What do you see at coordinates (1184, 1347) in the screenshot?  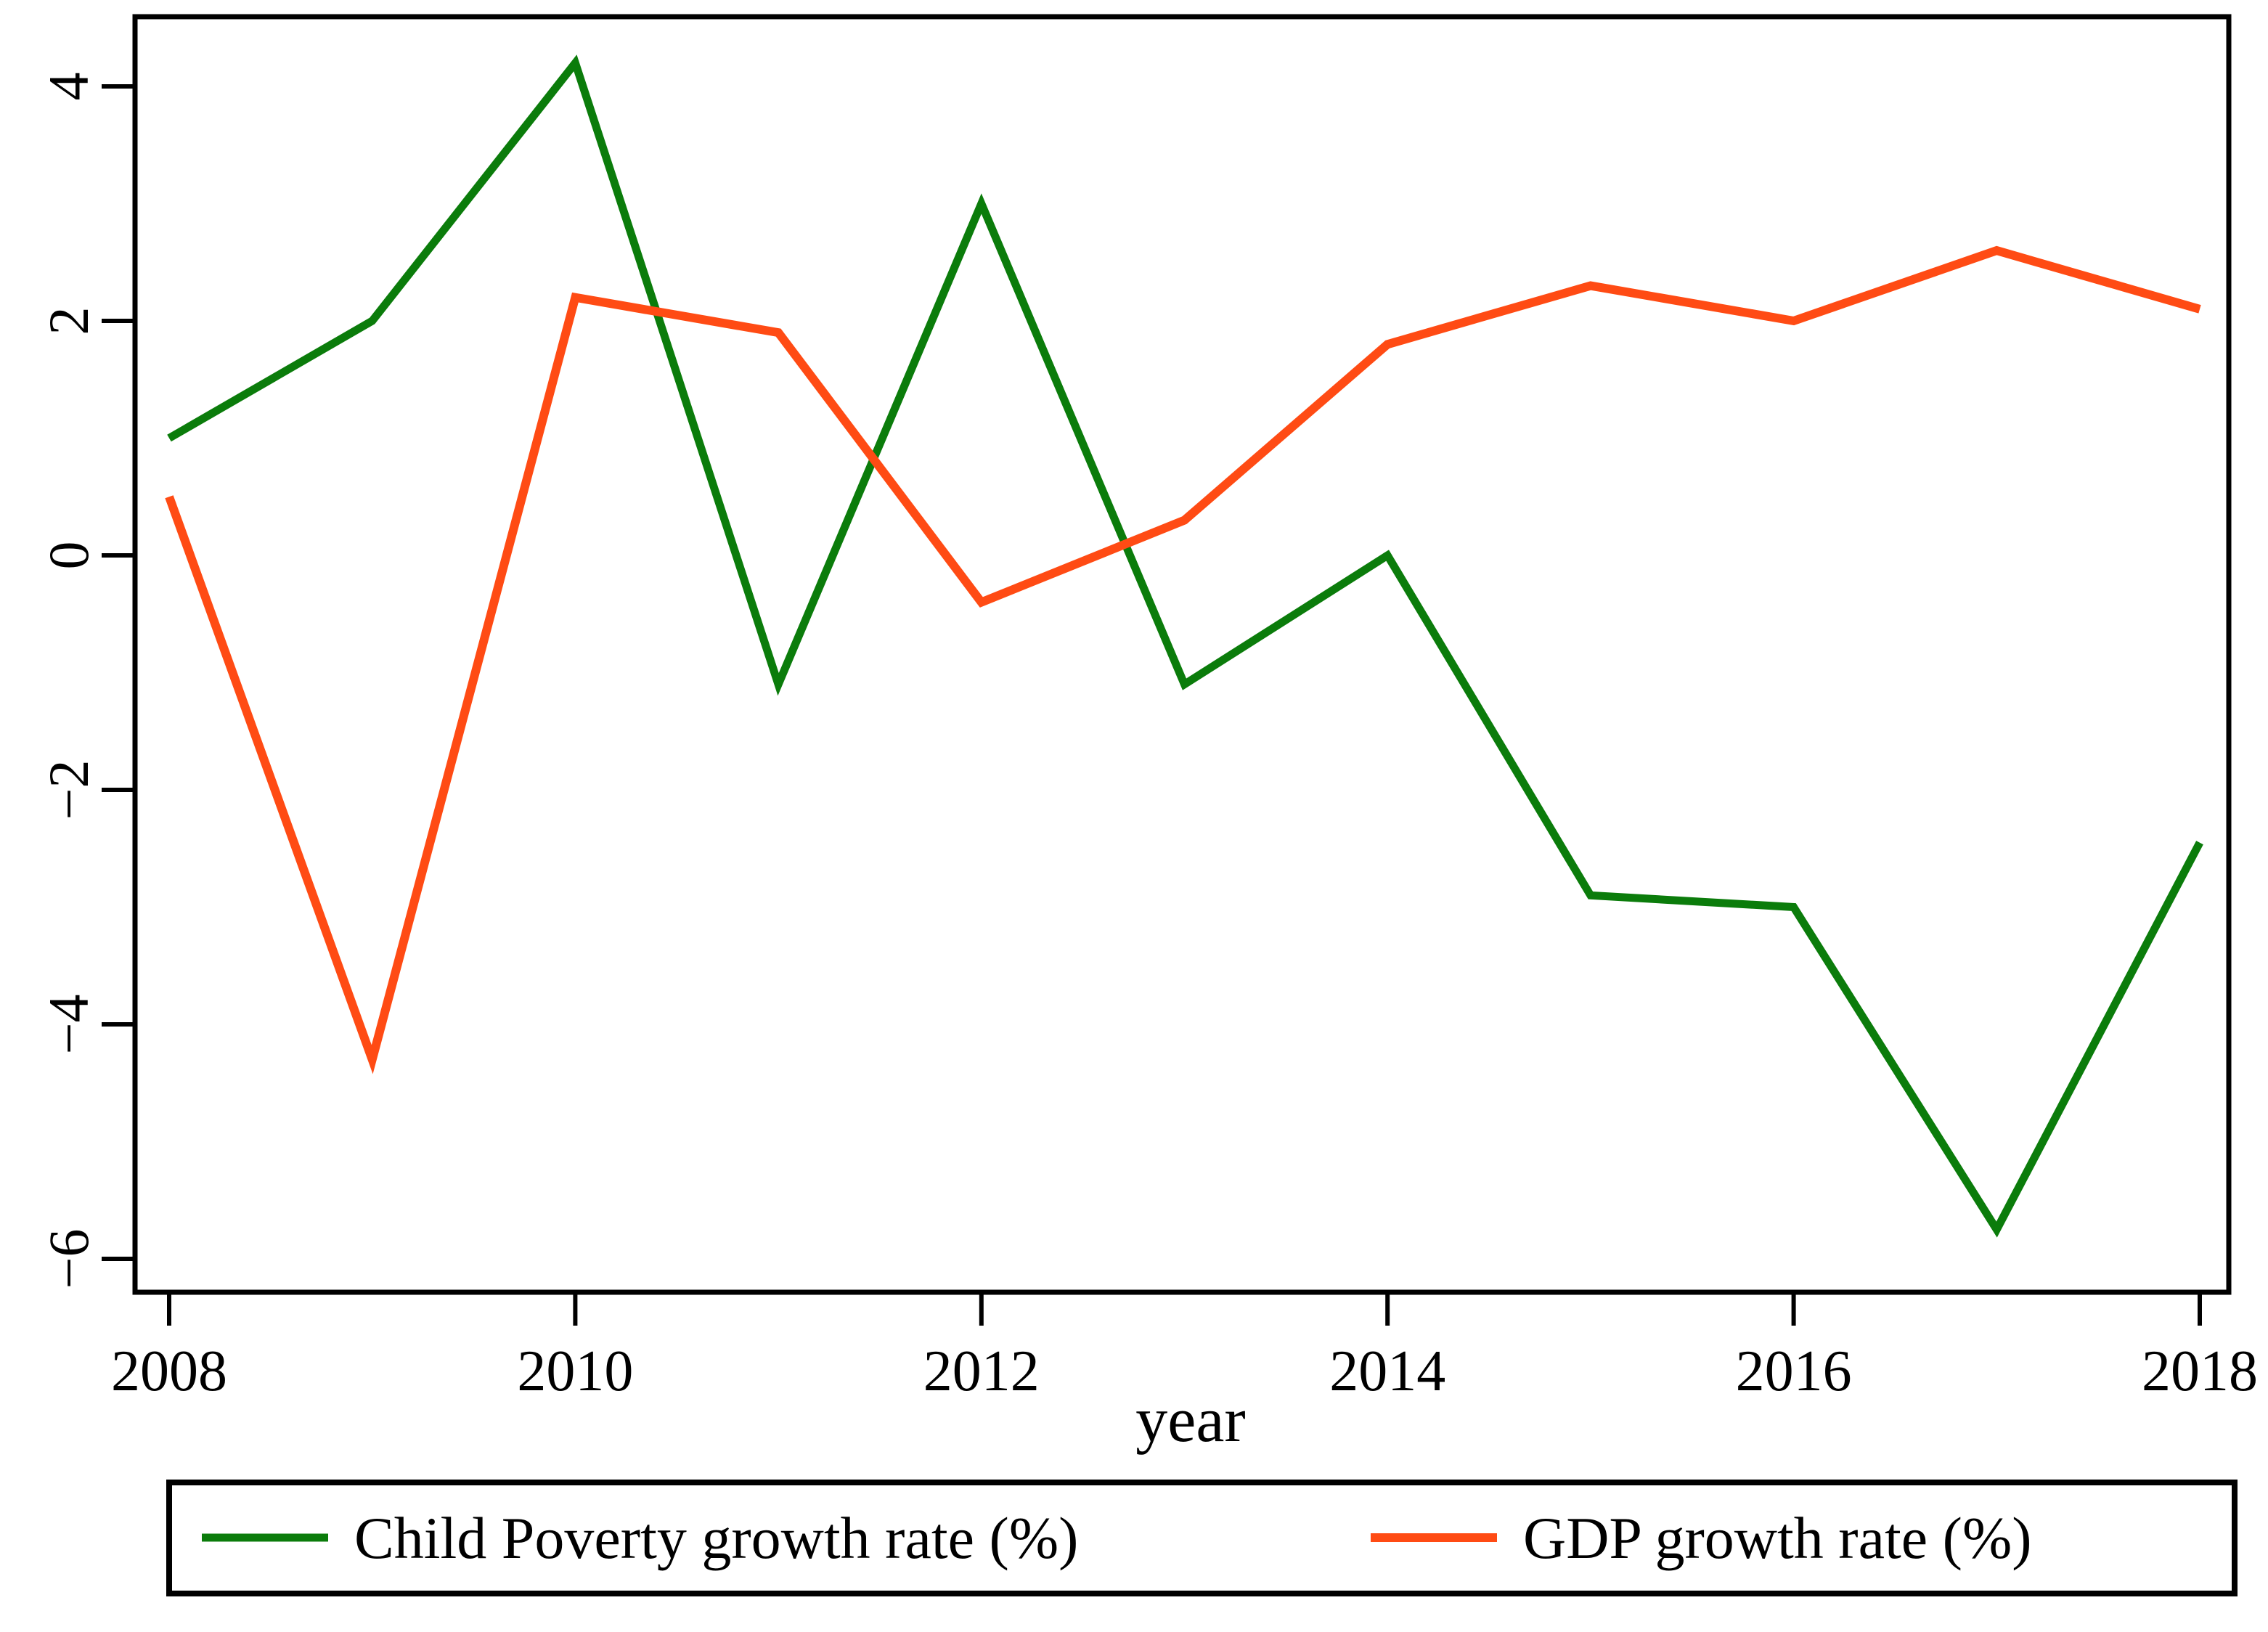 I see `x-axis: 2008 2010 2012 2014 2016 2018` at bounding box center [1184, 1347].